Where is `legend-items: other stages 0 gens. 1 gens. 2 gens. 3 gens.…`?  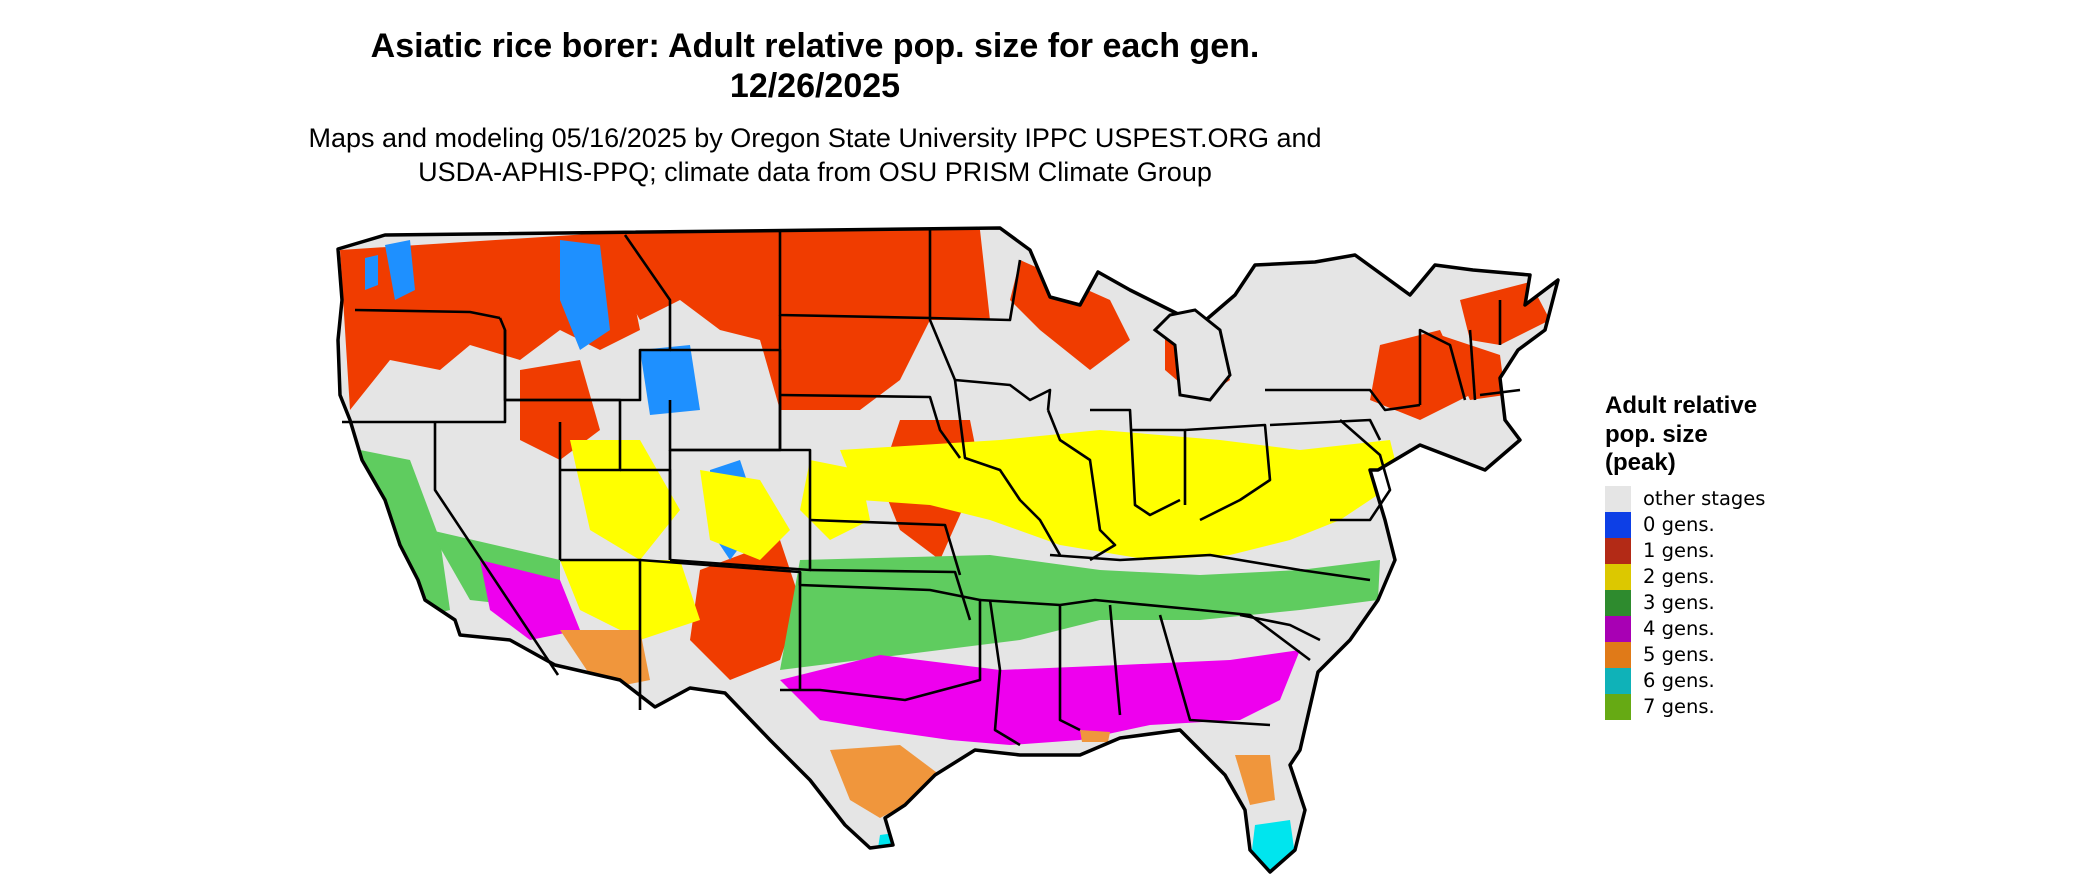
legend-items: other stages 0 gens. 1 gens. 2 gens. 3 gens.… is located at coordinates (1685, 602).